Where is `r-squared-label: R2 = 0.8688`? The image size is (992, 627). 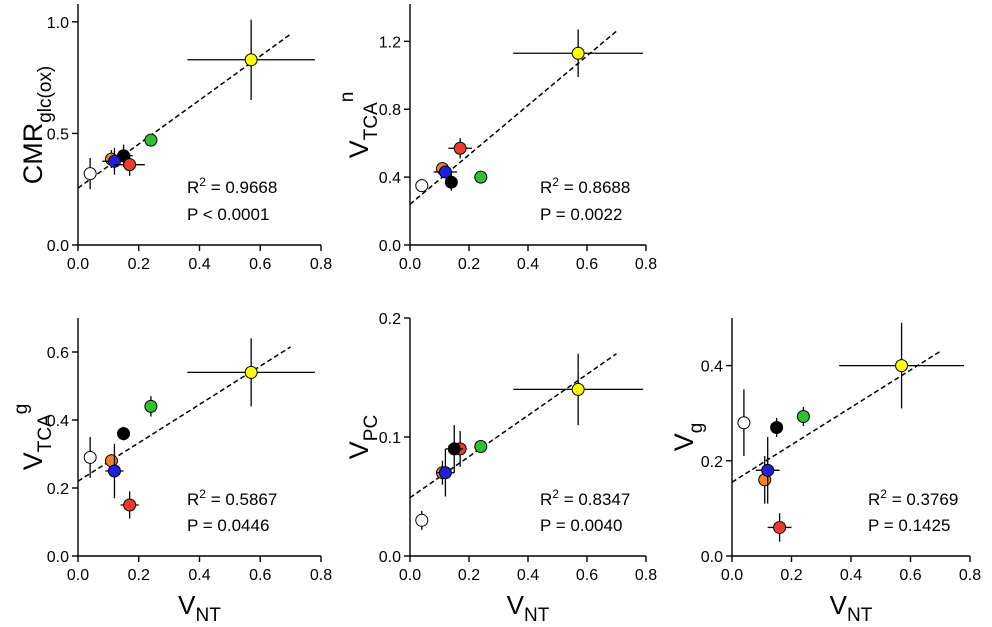 r-squared-label: R2 = 0.8688 is located at coordinates (585, 186).